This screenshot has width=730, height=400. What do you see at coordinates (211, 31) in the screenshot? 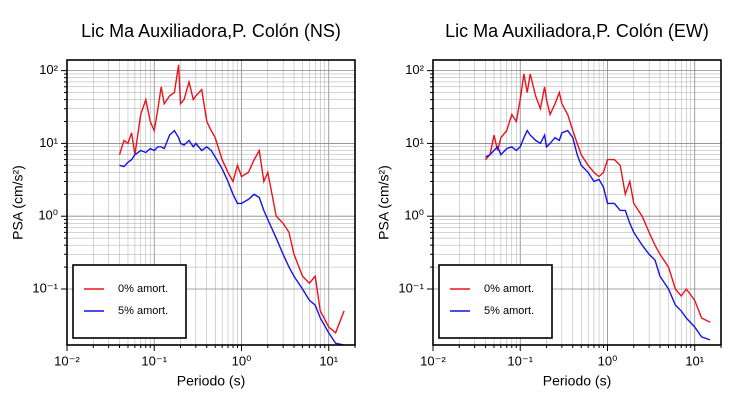
I see `chart-title: Lic Ma Auxiliadora,P. Colón (NS)` at bounding box center [211, 31].